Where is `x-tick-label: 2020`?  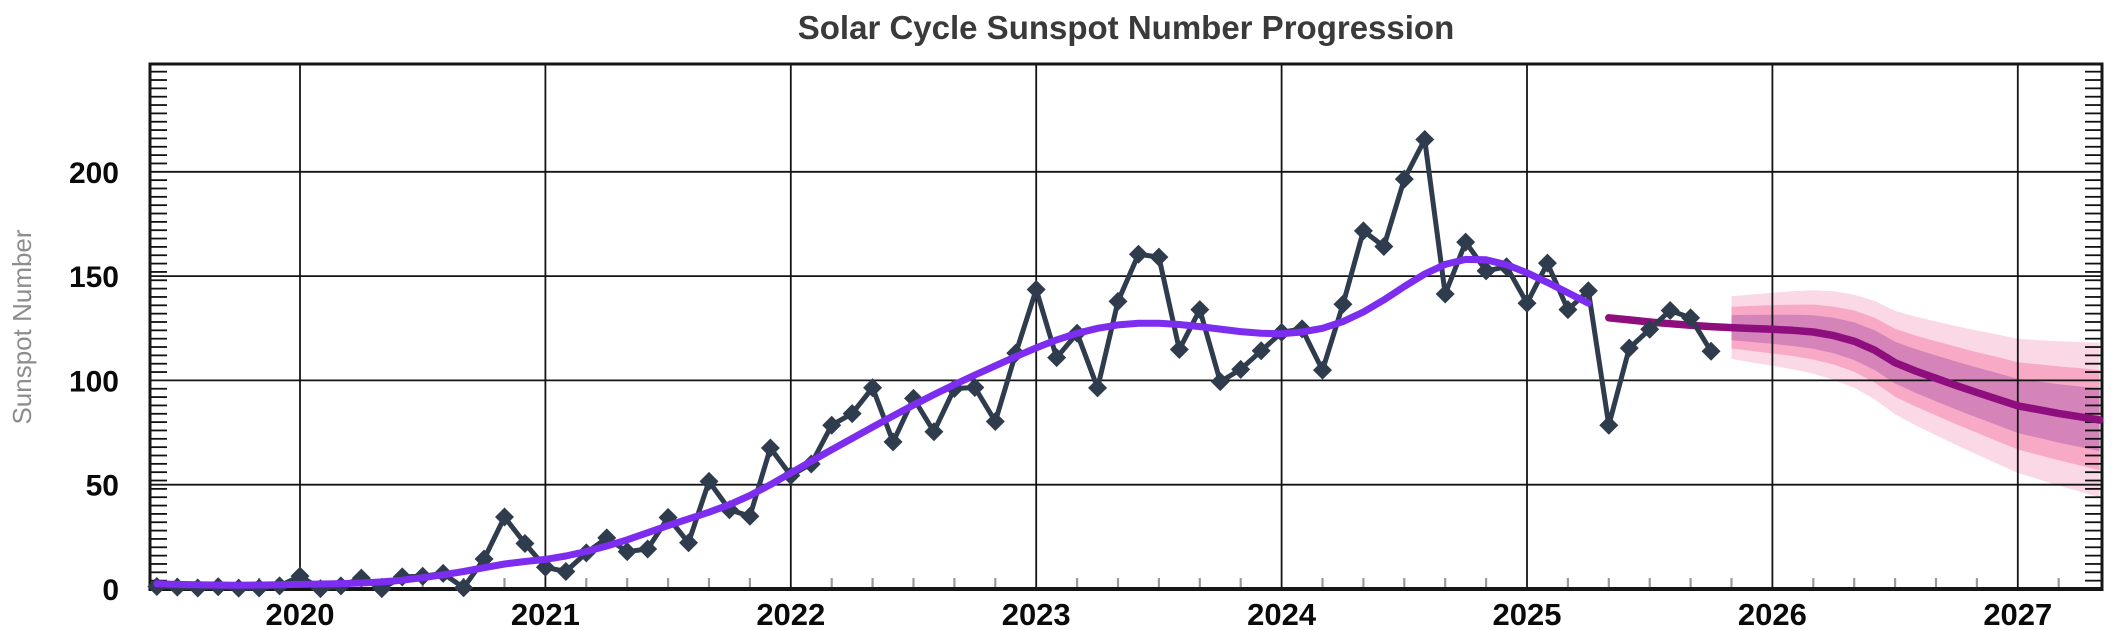 x-tick-label: 2020 is located at coordinates (300, 613).